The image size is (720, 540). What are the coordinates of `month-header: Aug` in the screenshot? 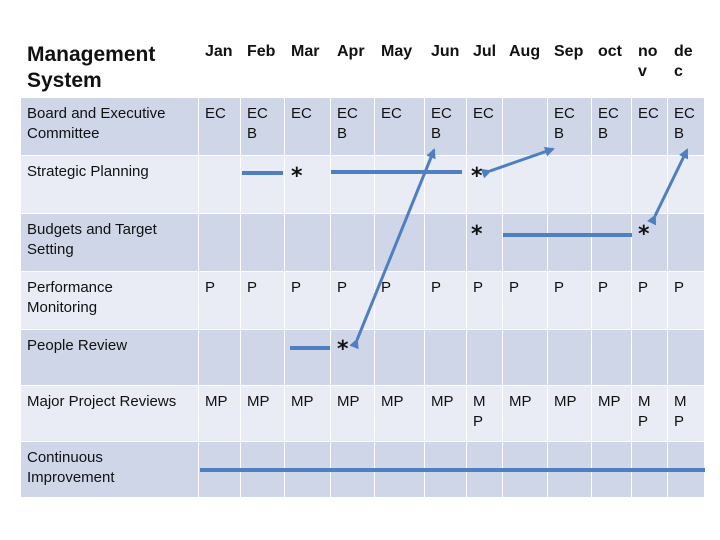 It's located at (525, 68).